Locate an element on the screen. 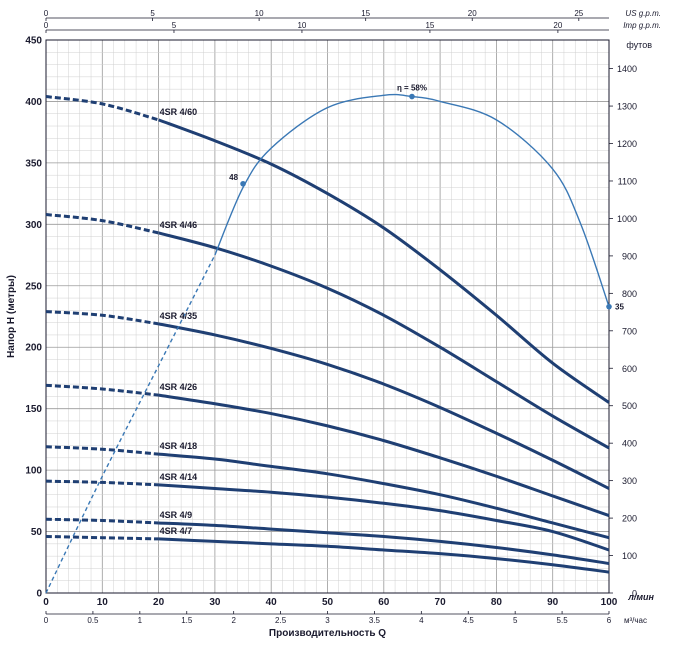 The image size is (675, 647). x-unit-label: л/мин is located at coordinates (640, 597).